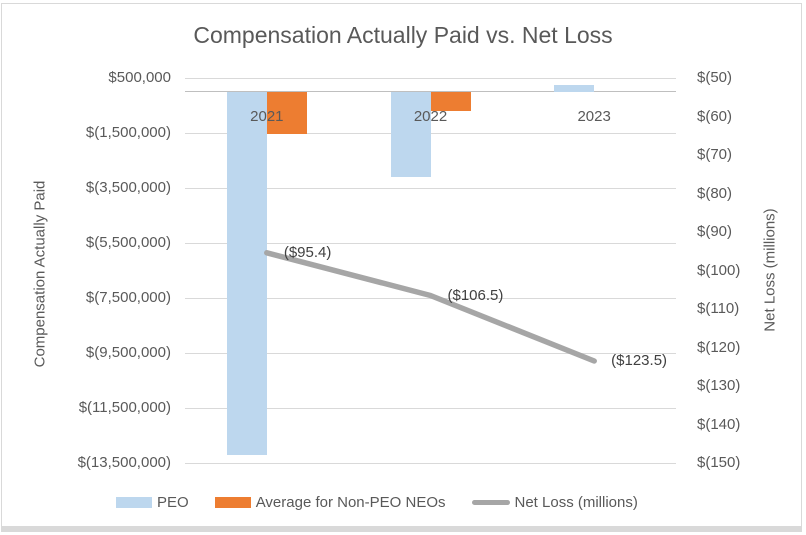 This screenshot has height=535, width=806. Describe the element at coordinates (715, 231) in the screenshot. I see `right-axis-tick: $(90)` at that location.